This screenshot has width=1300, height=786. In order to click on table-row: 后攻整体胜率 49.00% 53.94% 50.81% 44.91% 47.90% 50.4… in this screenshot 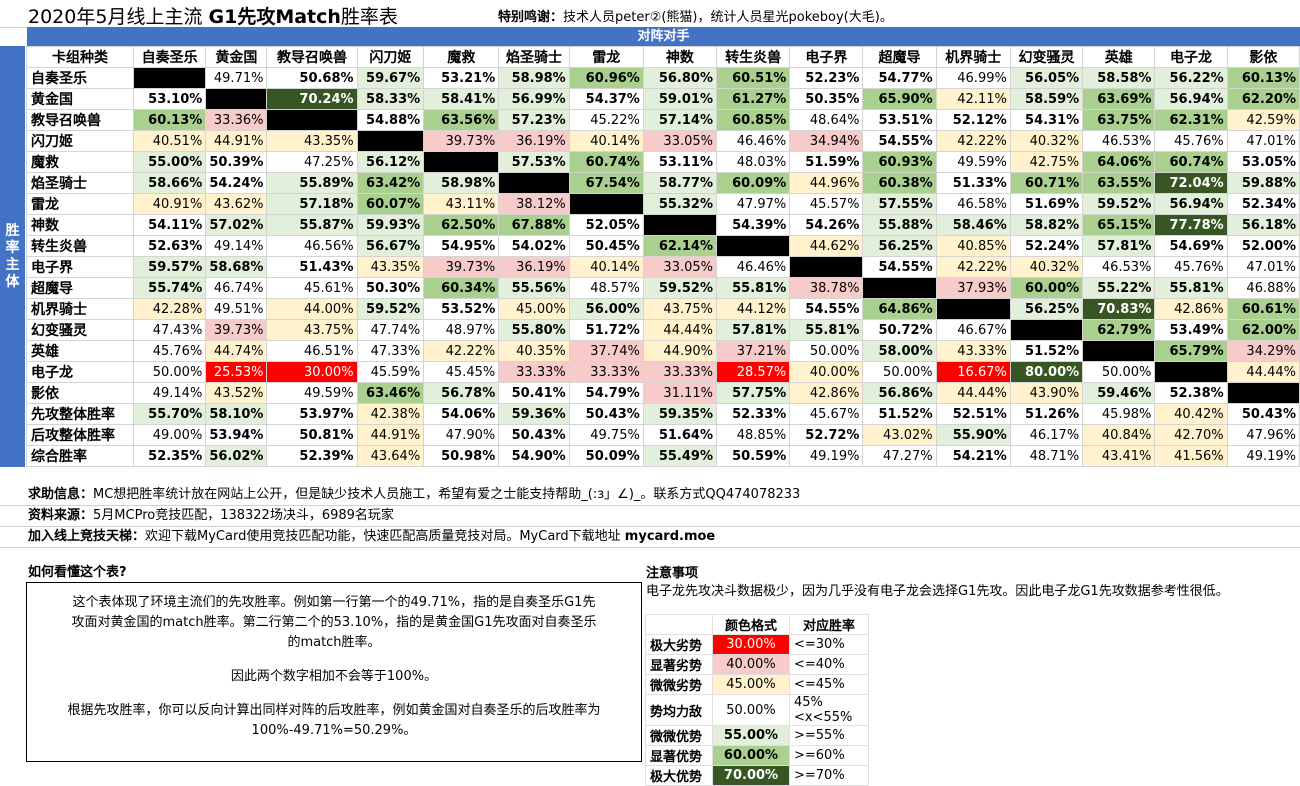, I will do `click(663, 435)`.